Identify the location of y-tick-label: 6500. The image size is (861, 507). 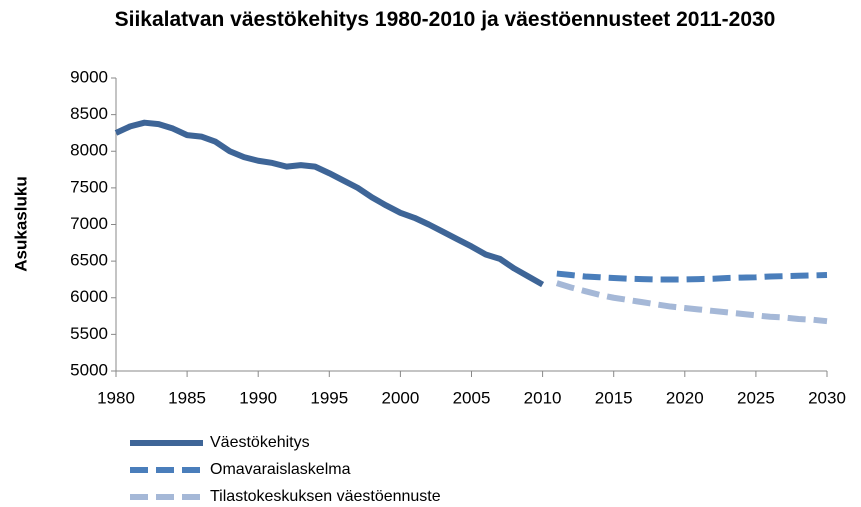
(89, 260).